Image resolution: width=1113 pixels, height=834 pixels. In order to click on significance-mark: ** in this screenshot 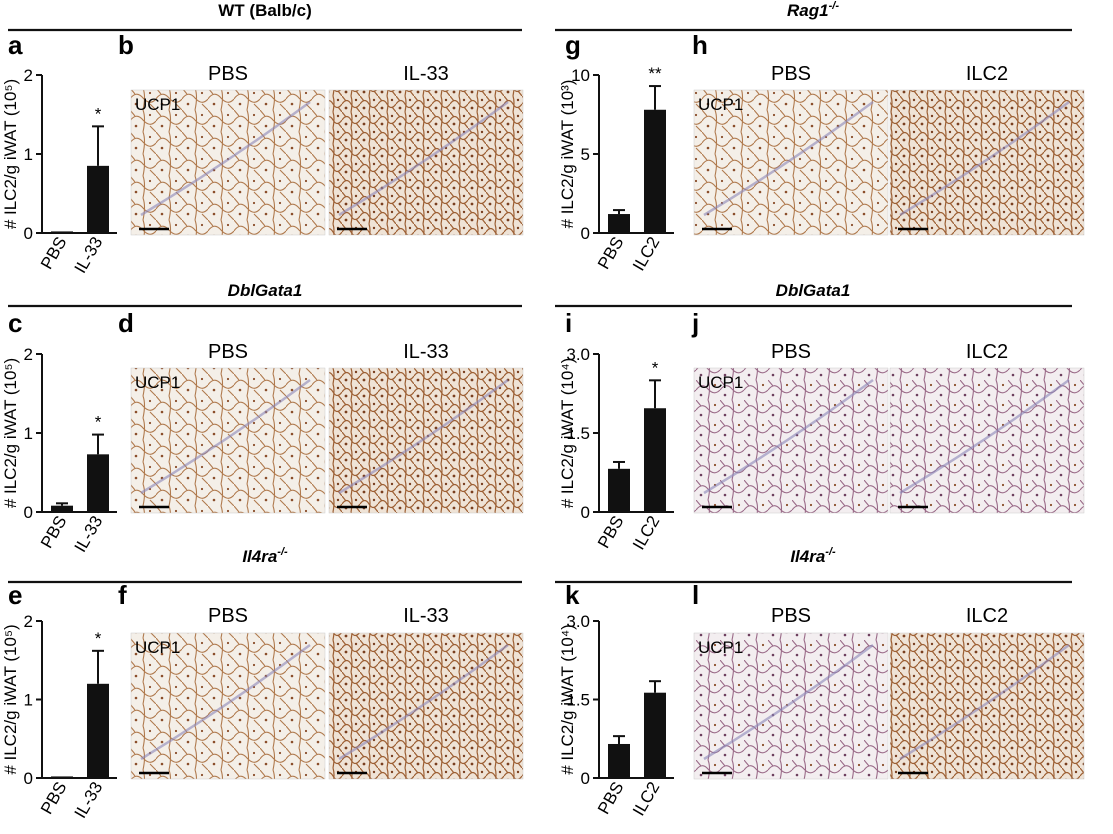, I will do `click(655, 73)`.